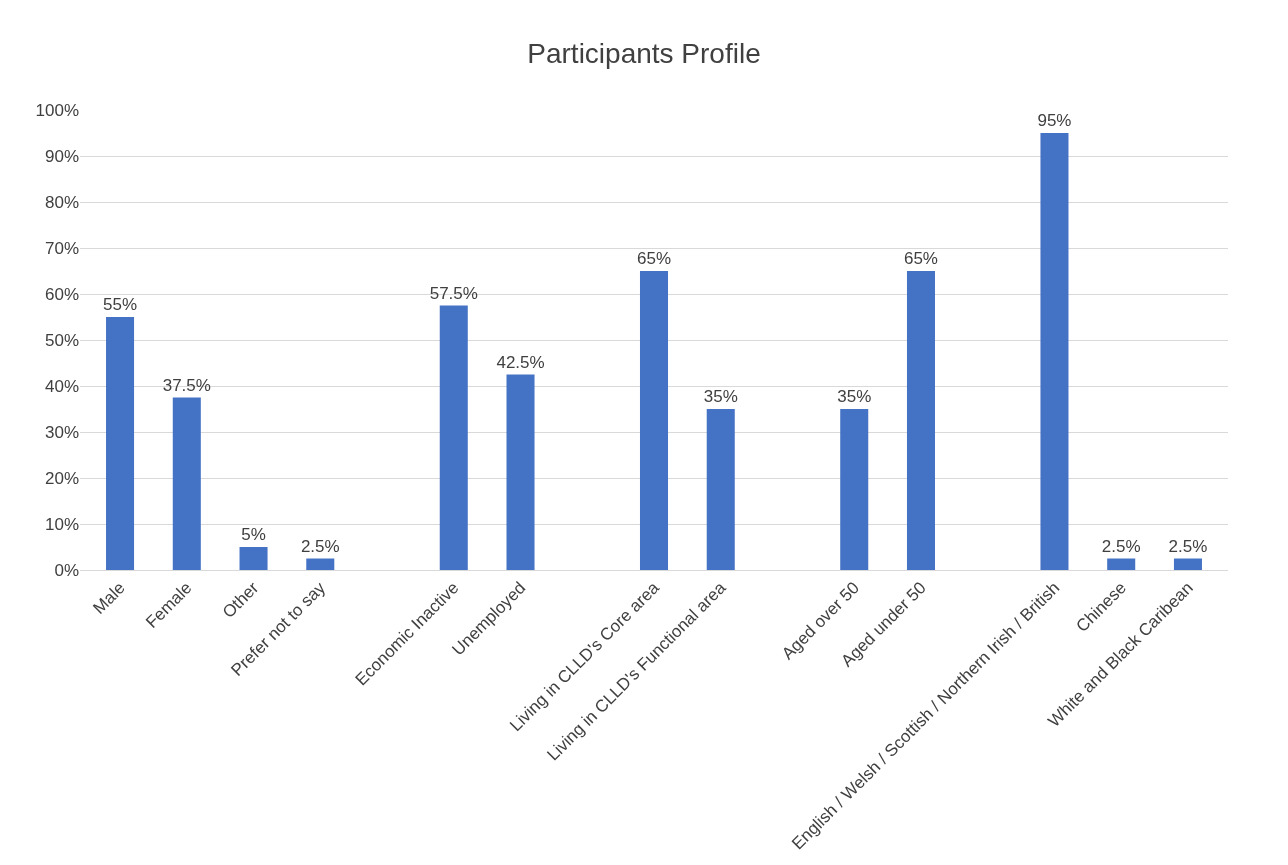  What do you see at coordinates (61, 386) in the screenshot?
I see `y-tick-label: 40%` at bounding box center [61, 386].